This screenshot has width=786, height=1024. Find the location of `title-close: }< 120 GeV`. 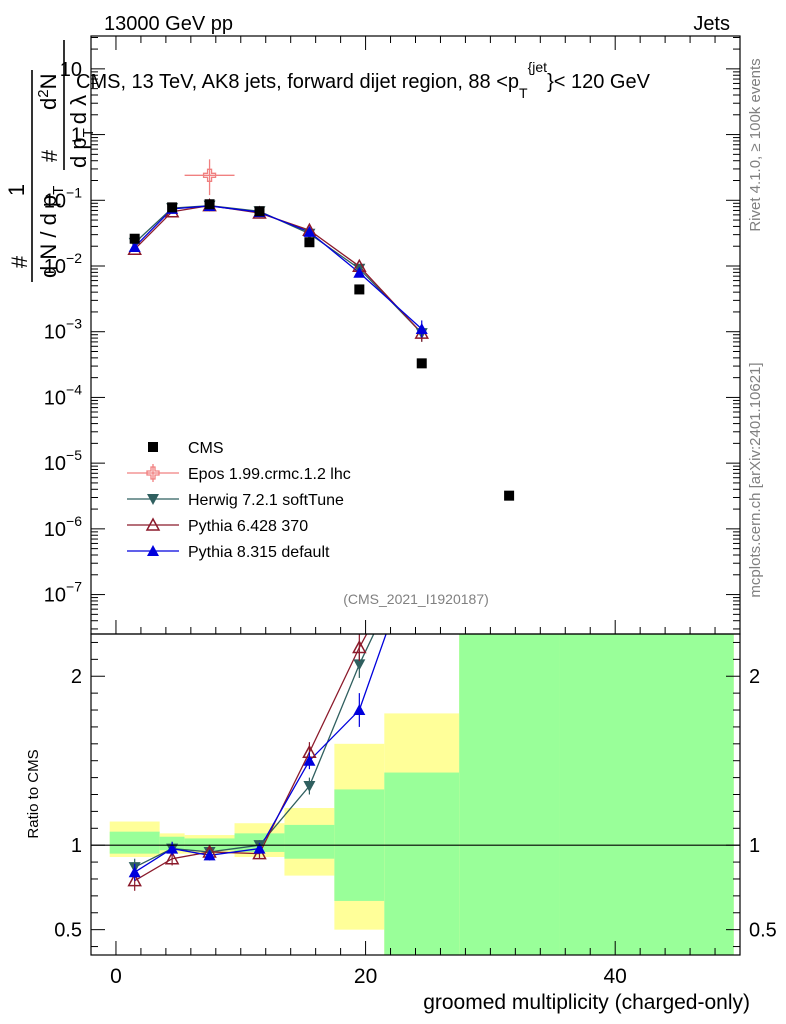

title-close: }< 120 GeV is located at coordinates (599, 82).